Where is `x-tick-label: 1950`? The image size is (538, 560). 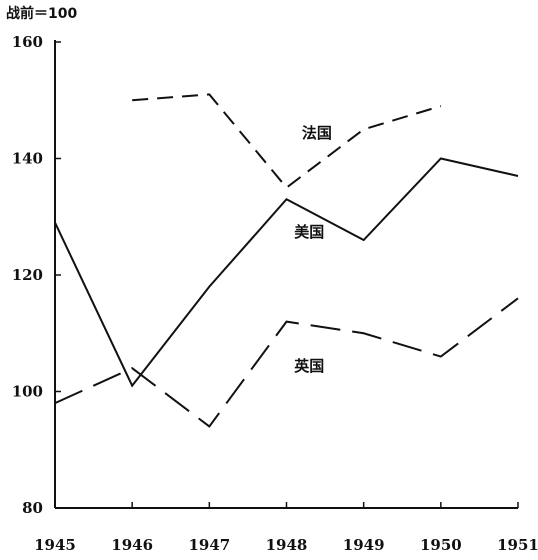
x-tick-label: 1950 is located at coordinates (441, 545).